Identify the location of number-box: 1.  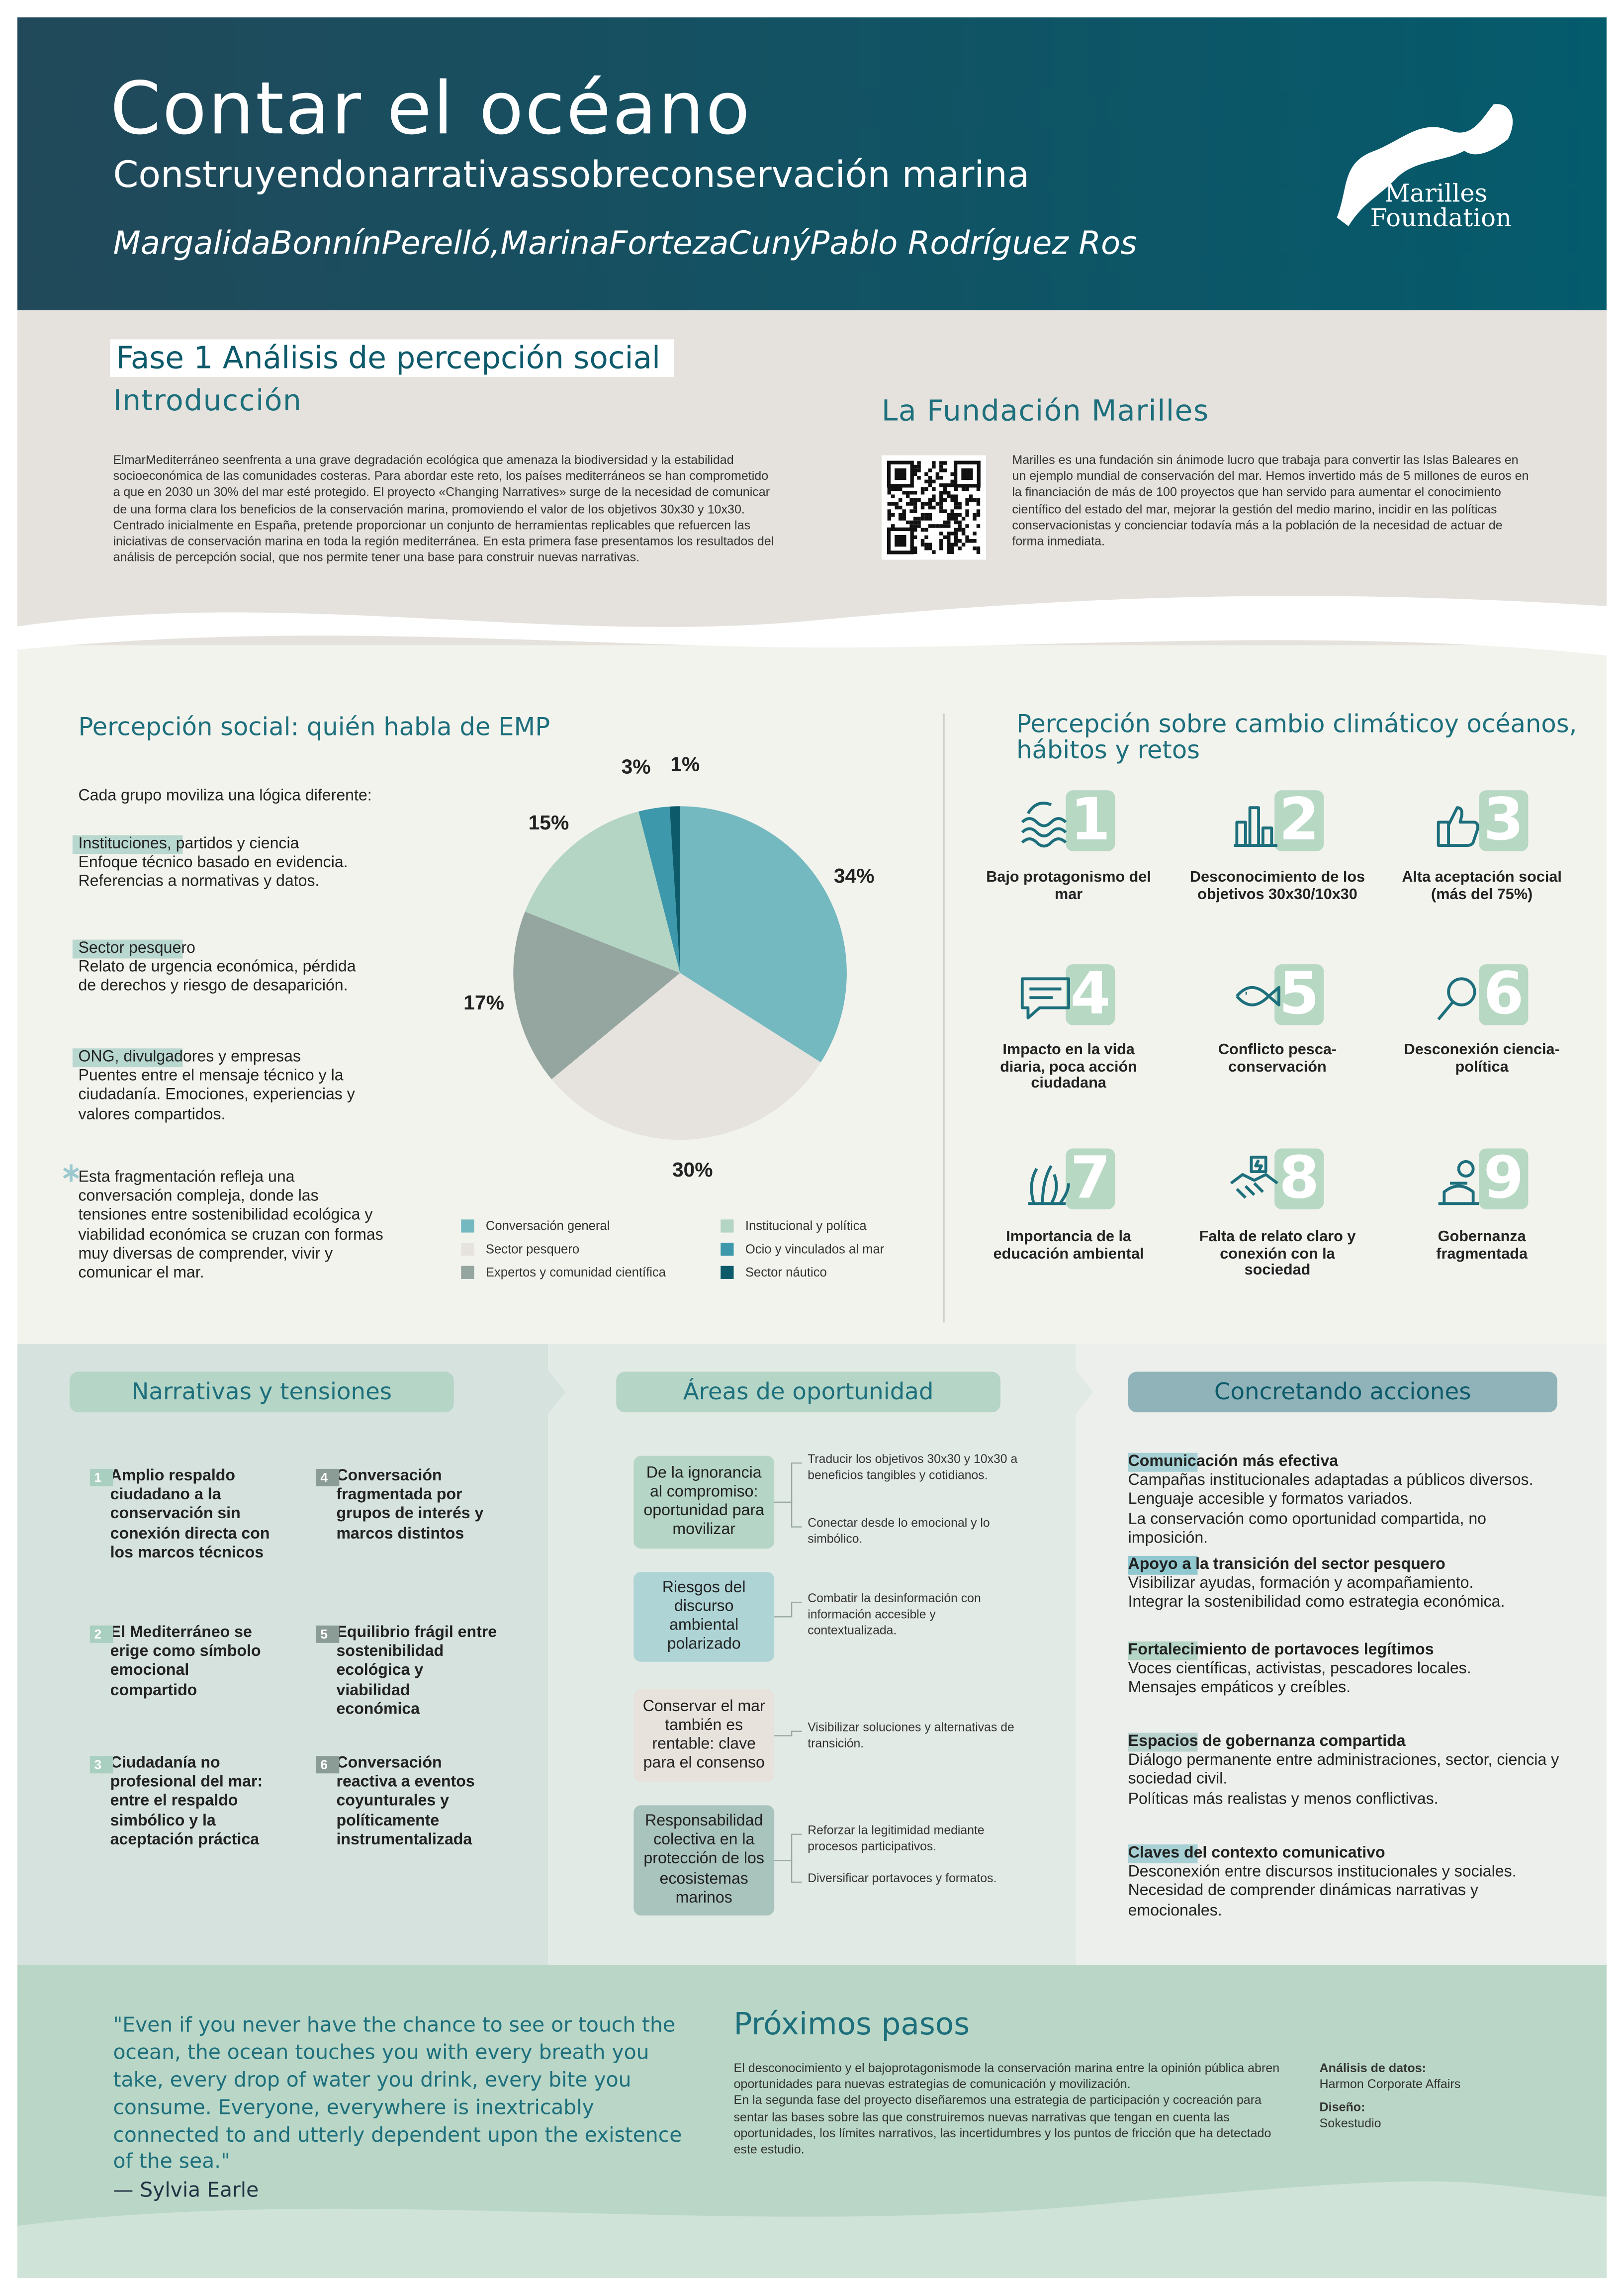
(101, 1477).